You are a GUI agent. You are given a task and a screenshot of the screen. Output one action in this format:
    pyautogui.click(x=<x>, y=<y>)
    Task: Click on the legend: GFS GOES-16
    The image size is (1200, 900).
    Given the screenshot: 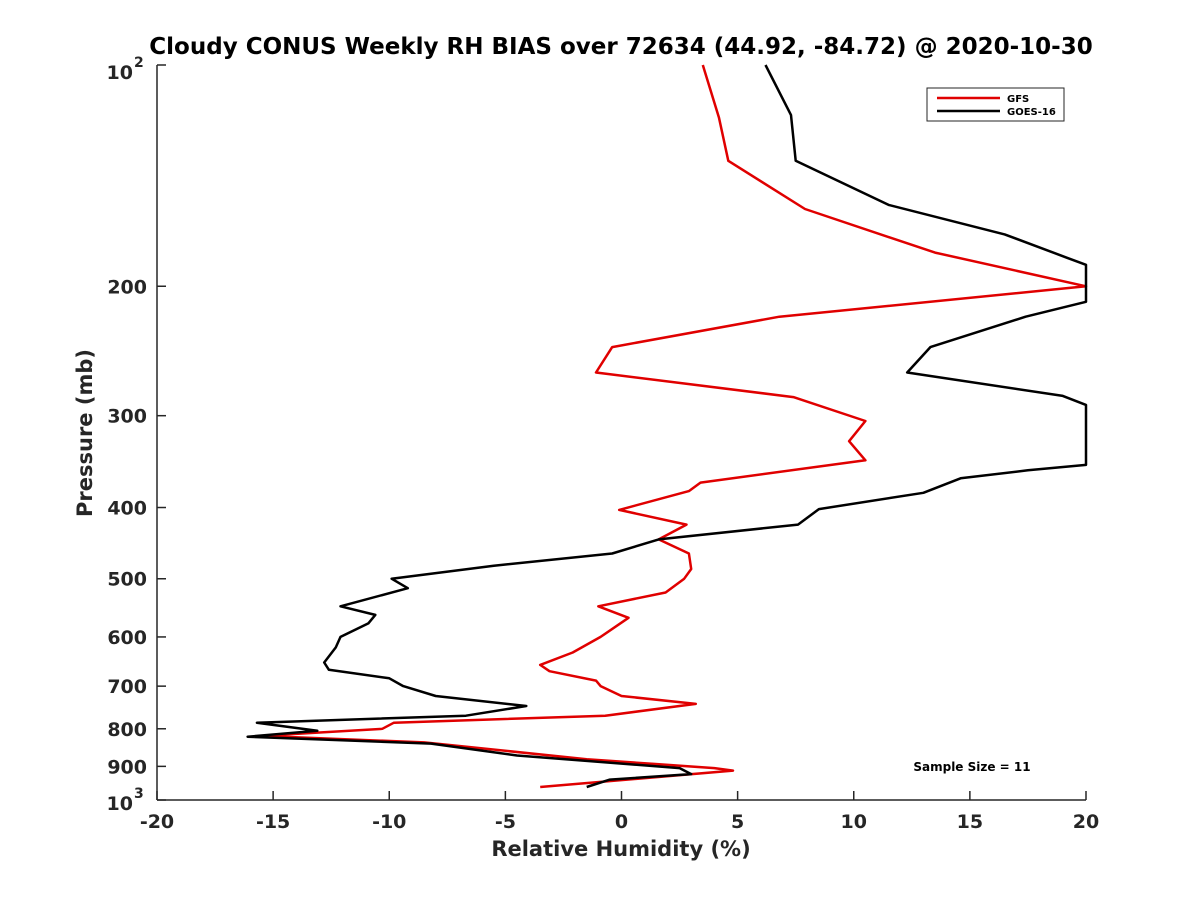 What is the action you would take?
    pyautogui.click(x=995, y=104)
    